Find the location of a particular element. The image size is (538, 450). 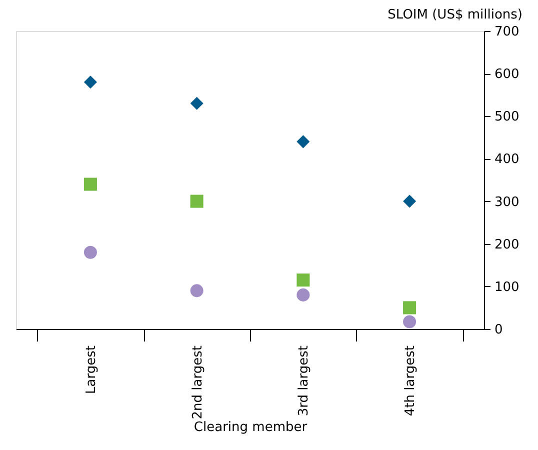

x-axis-title: Clearing member is located at coordinates (251, 428).